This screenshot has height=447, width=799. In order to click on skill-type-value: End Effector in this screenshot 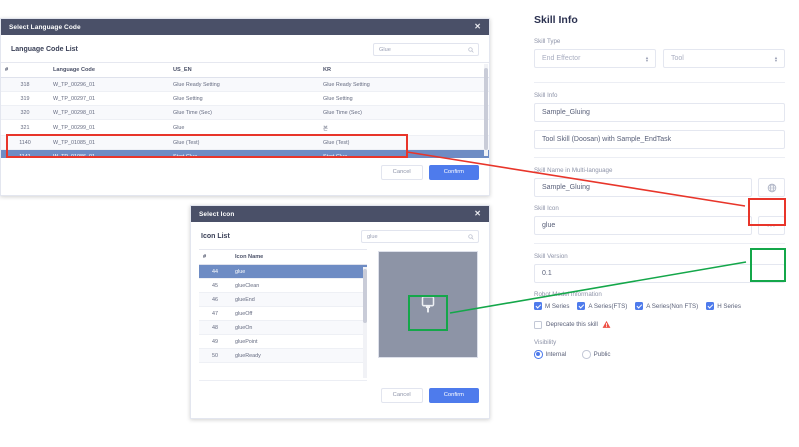, I will do `click(561, 58)`.